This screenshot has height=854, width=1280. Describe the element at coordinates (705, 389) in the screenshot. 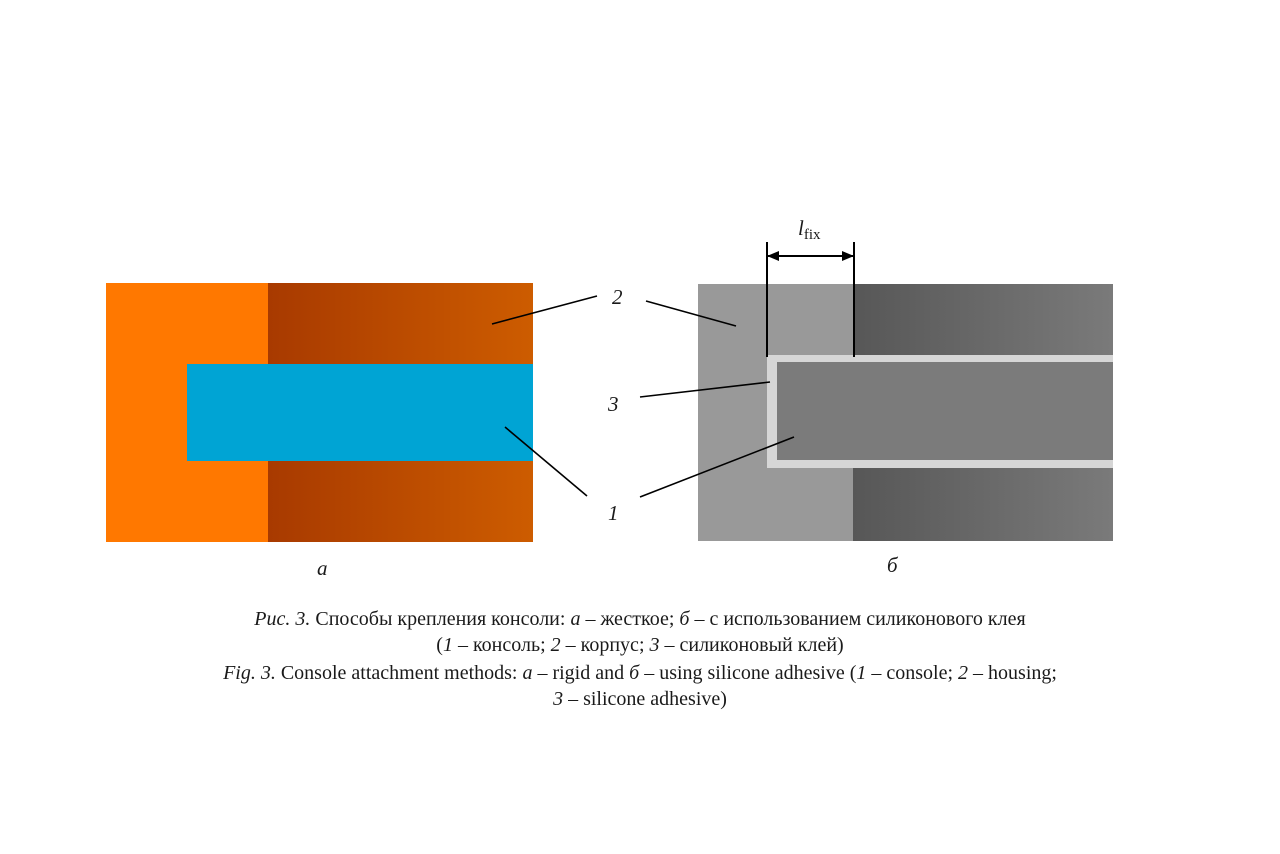

I see `leader-3-b` at that location.